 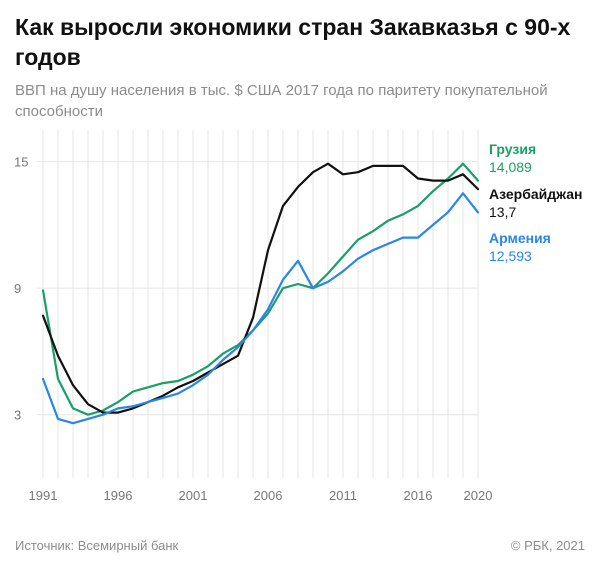 I want to click on series-name-label: Азербайджан, so click(x=536, y=194).